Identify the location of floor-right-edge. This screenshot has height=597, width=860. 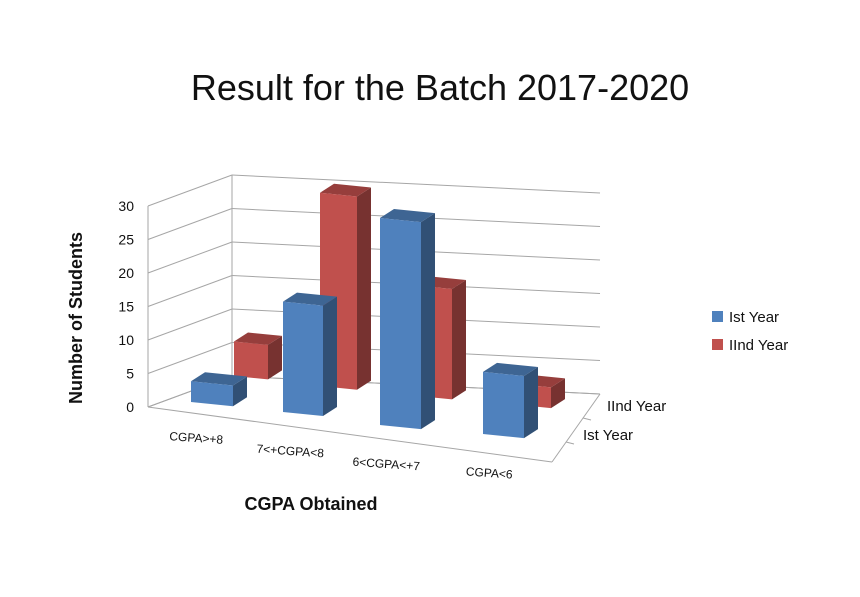
(576, 428).